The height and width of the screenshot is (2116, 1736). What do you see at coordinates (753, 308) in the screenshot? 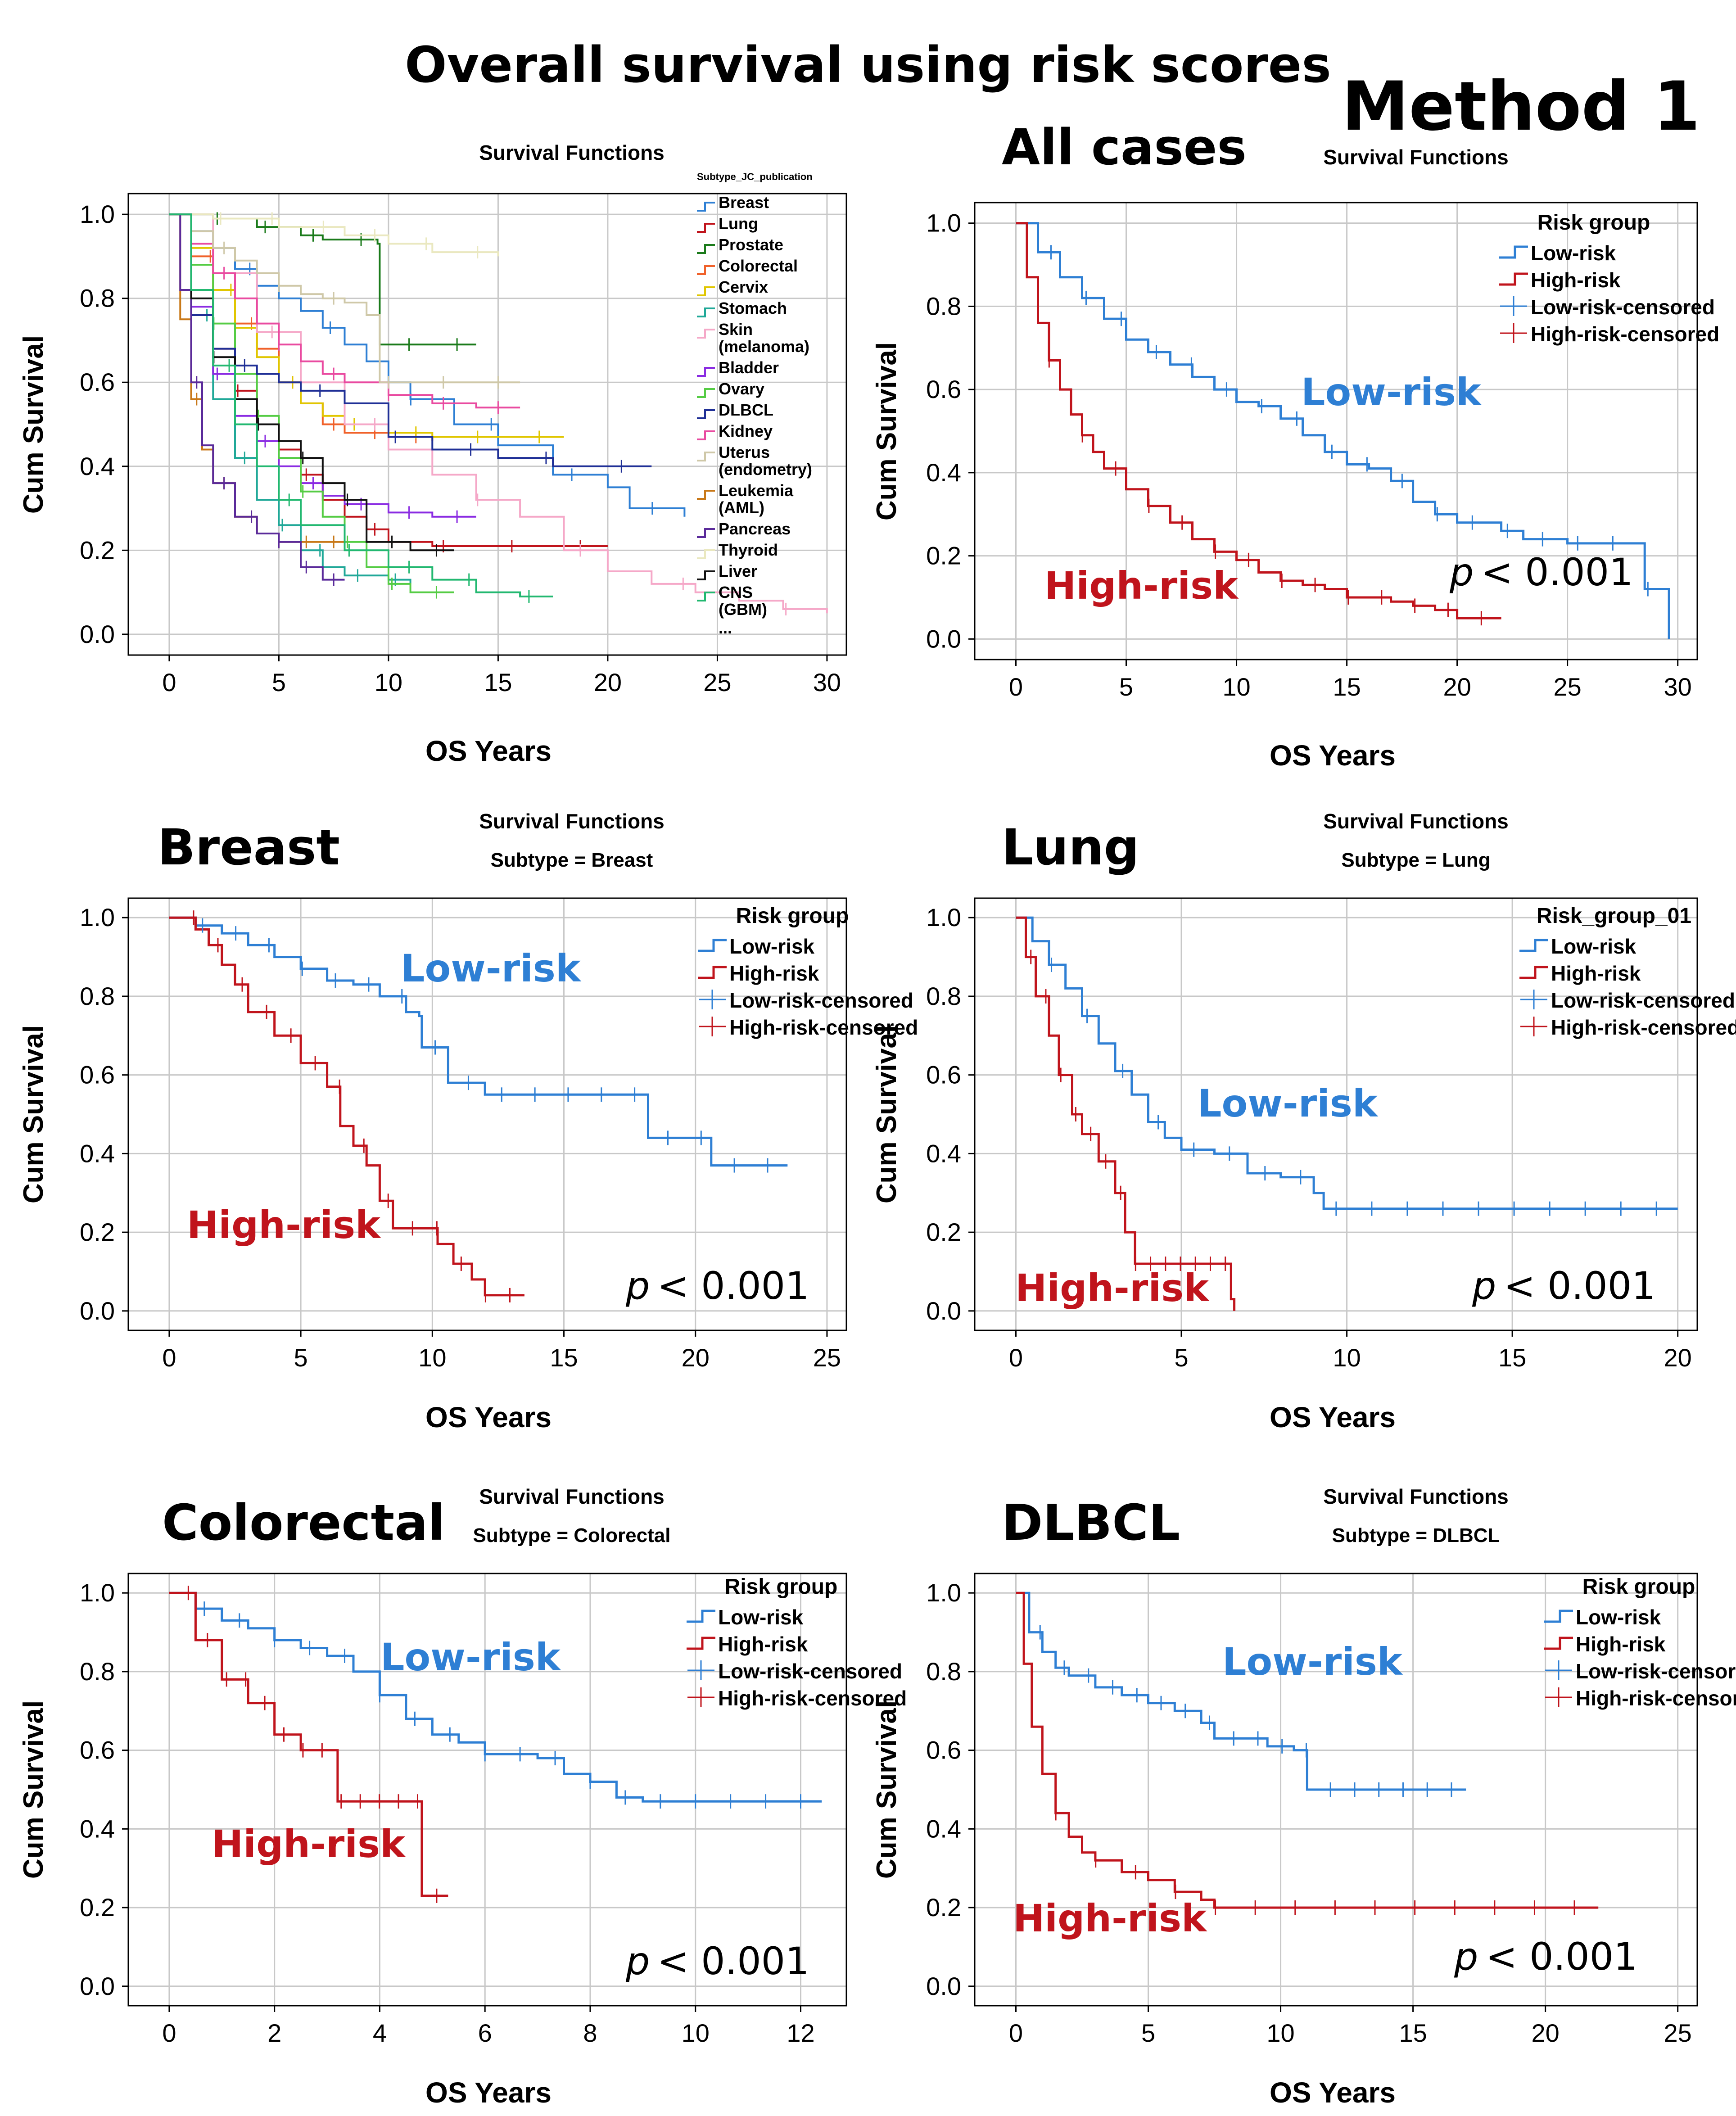
I see `legend-entry: Stomach` at bounding box center [753, 308].